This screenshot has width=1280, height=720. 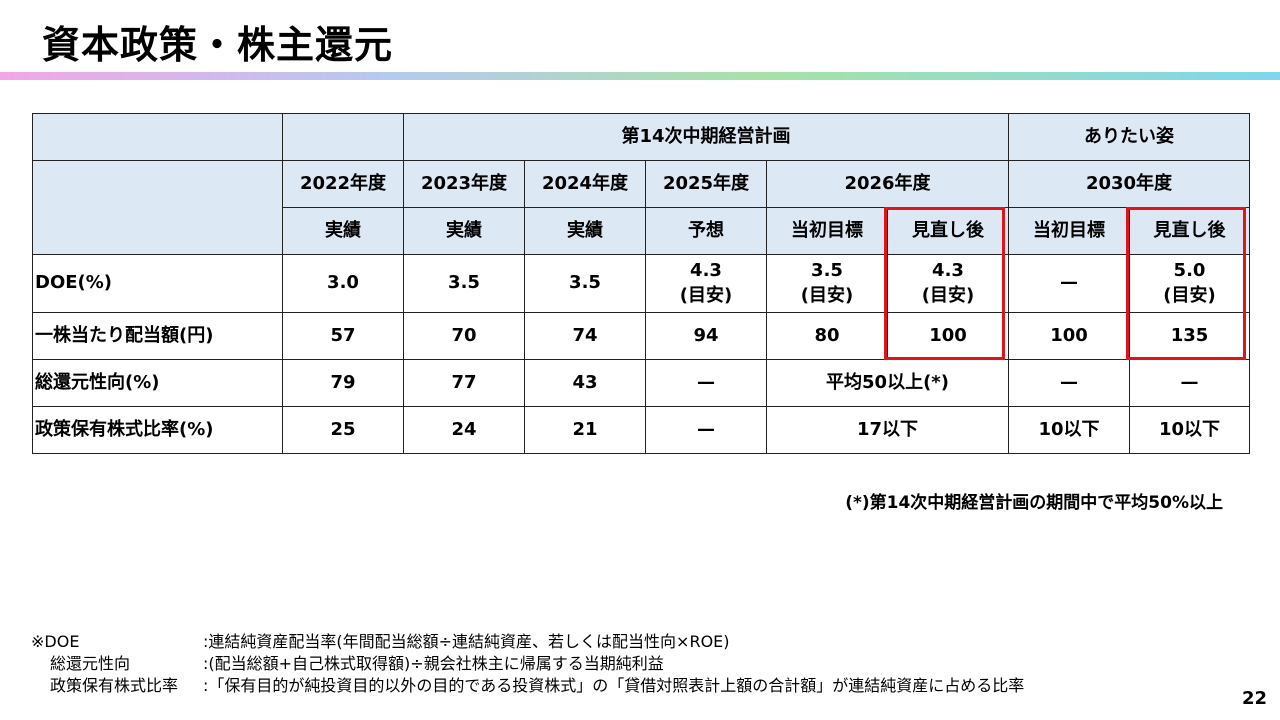 What do you see at coordinates (1189, 283) in the screenshot?
I see `table-cell: 5.0 (目安)` at bounding box center [1189, 283].